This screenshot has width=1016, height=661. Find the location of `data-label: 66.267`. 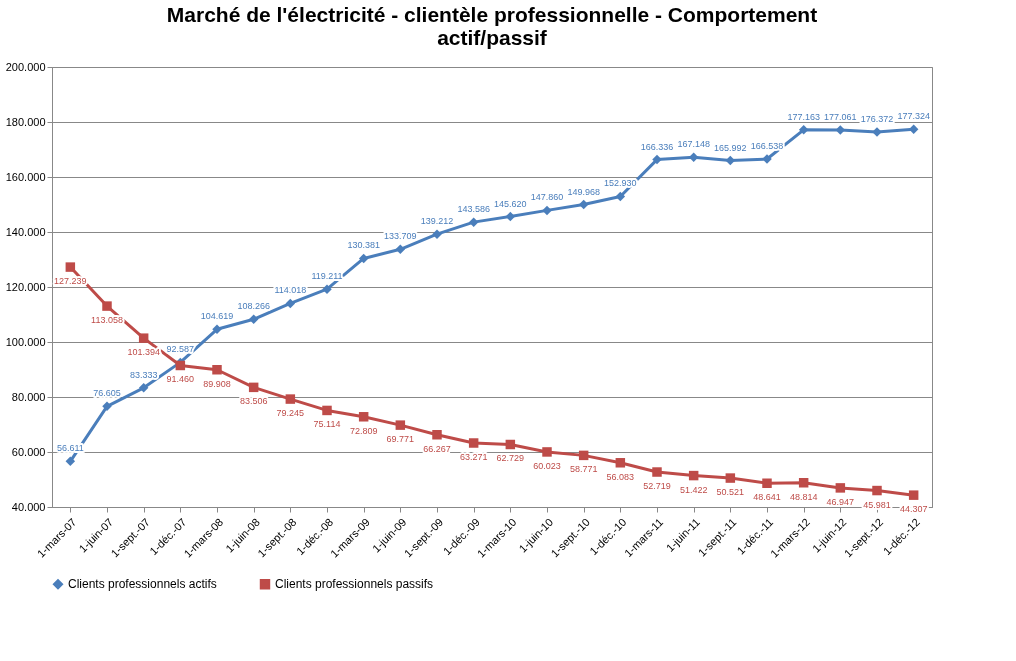

data-label: 66.267 is located at coordinates (437, 448).